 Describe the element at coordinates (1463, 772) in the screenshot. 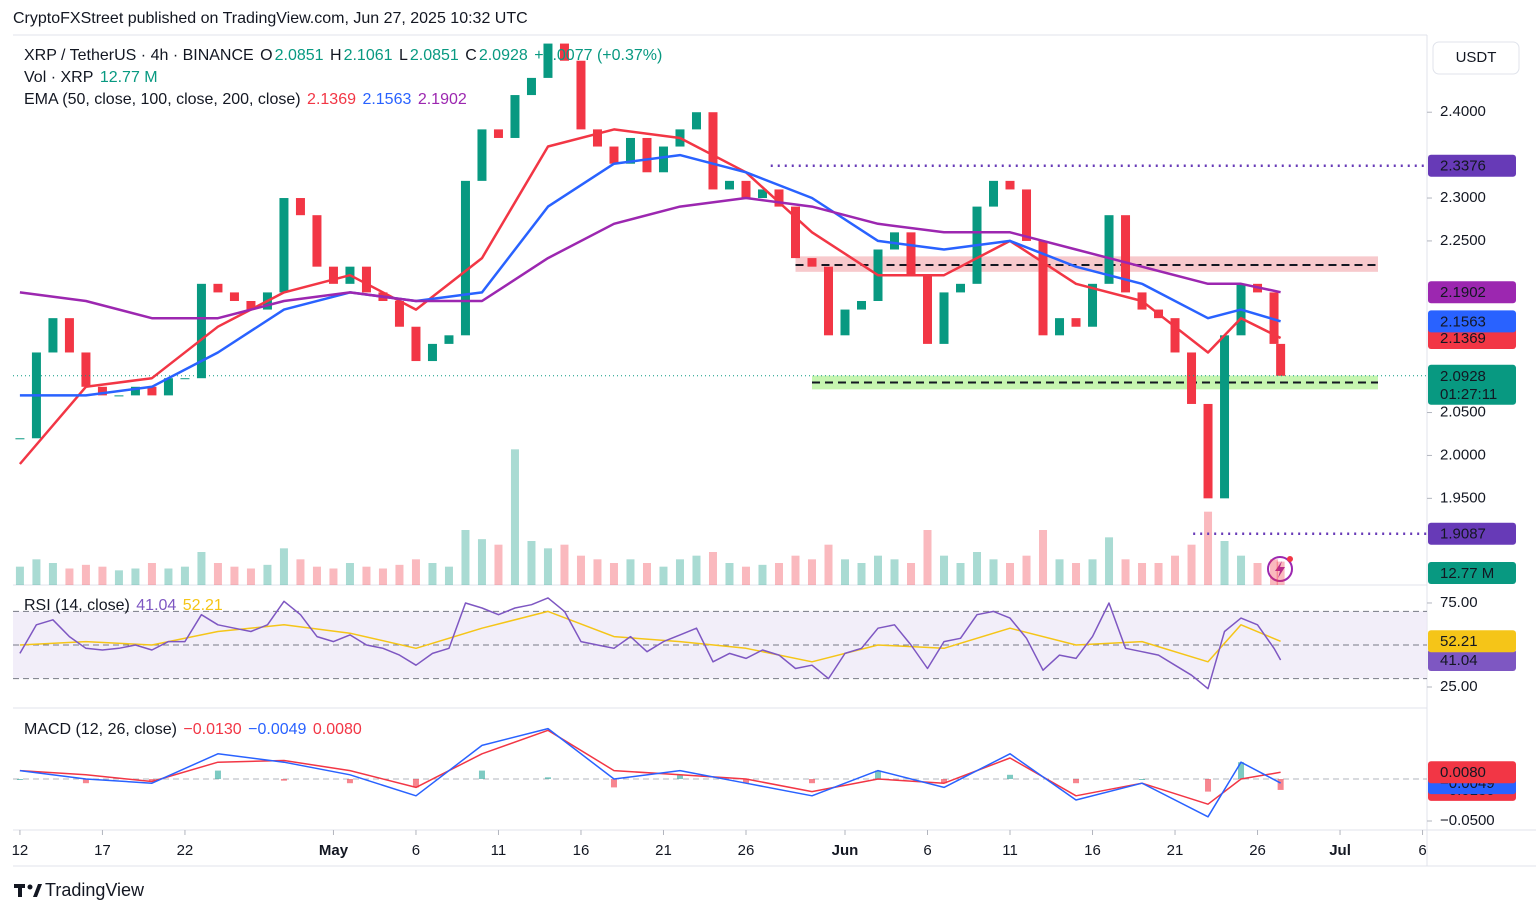

I see `price-box-label: 0.0080` at that location.